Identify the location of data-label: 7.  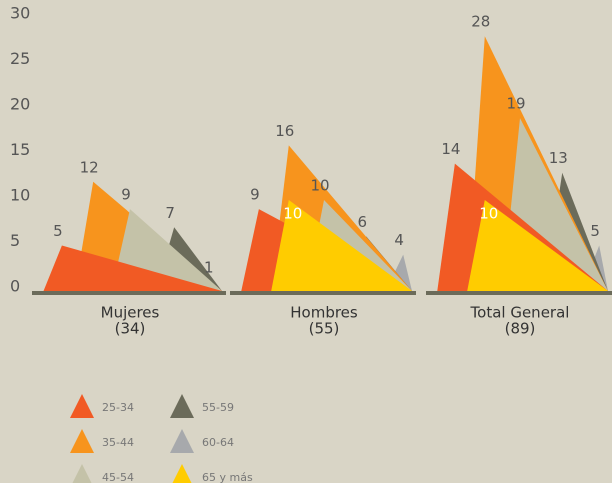
(170, 213).